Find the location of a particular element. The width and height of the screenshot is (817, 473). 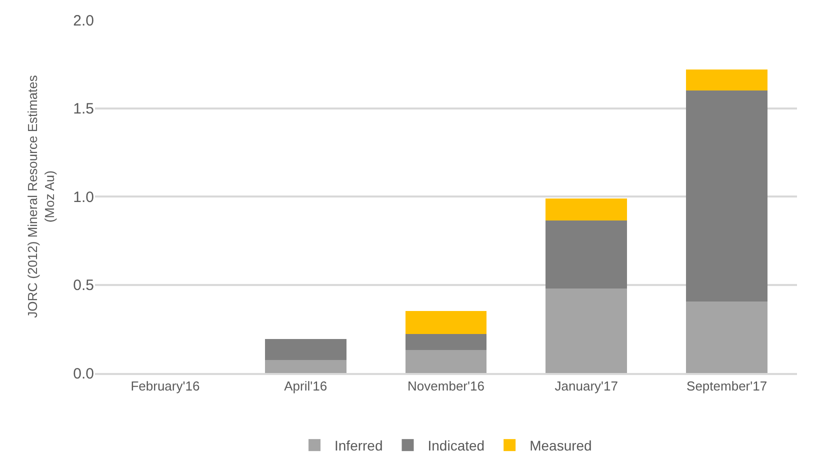

x-tick-label: January'17 is located at coordinates (586, 386).